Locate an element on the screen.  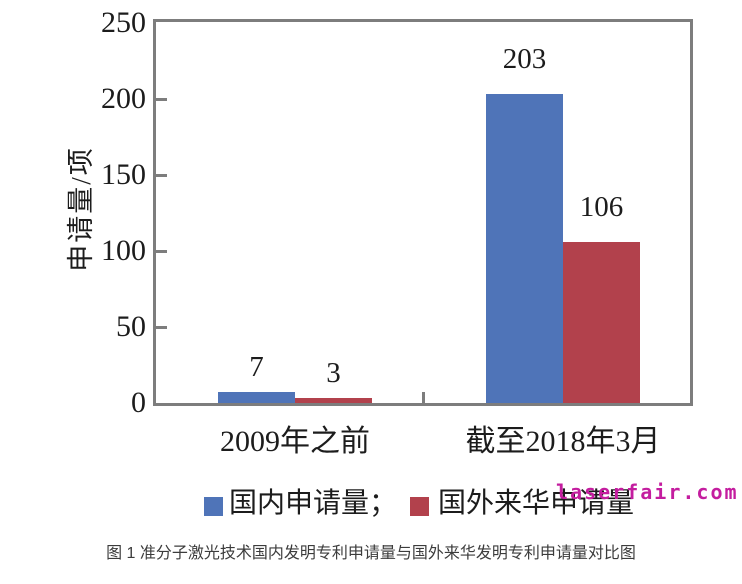
y-tick-label: 200 is located at coordinates (123, 98).